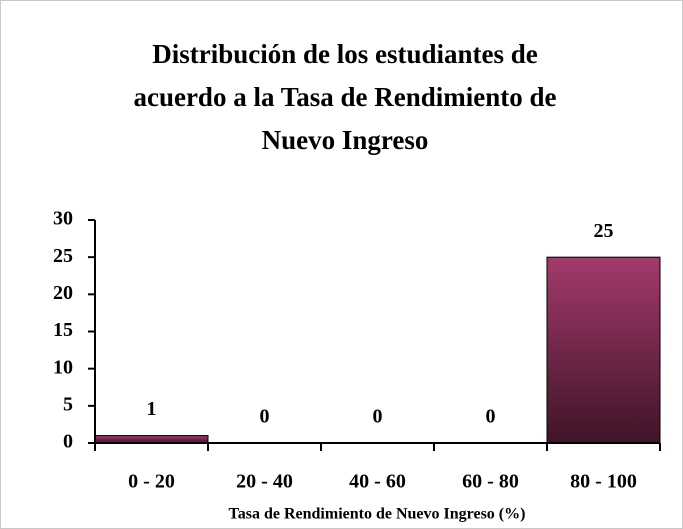 The width and height of the screenshot is (683, 529). I want to click on chart-title: acuerdo a la Tasa de Rendimiento de, so click(344, 97).